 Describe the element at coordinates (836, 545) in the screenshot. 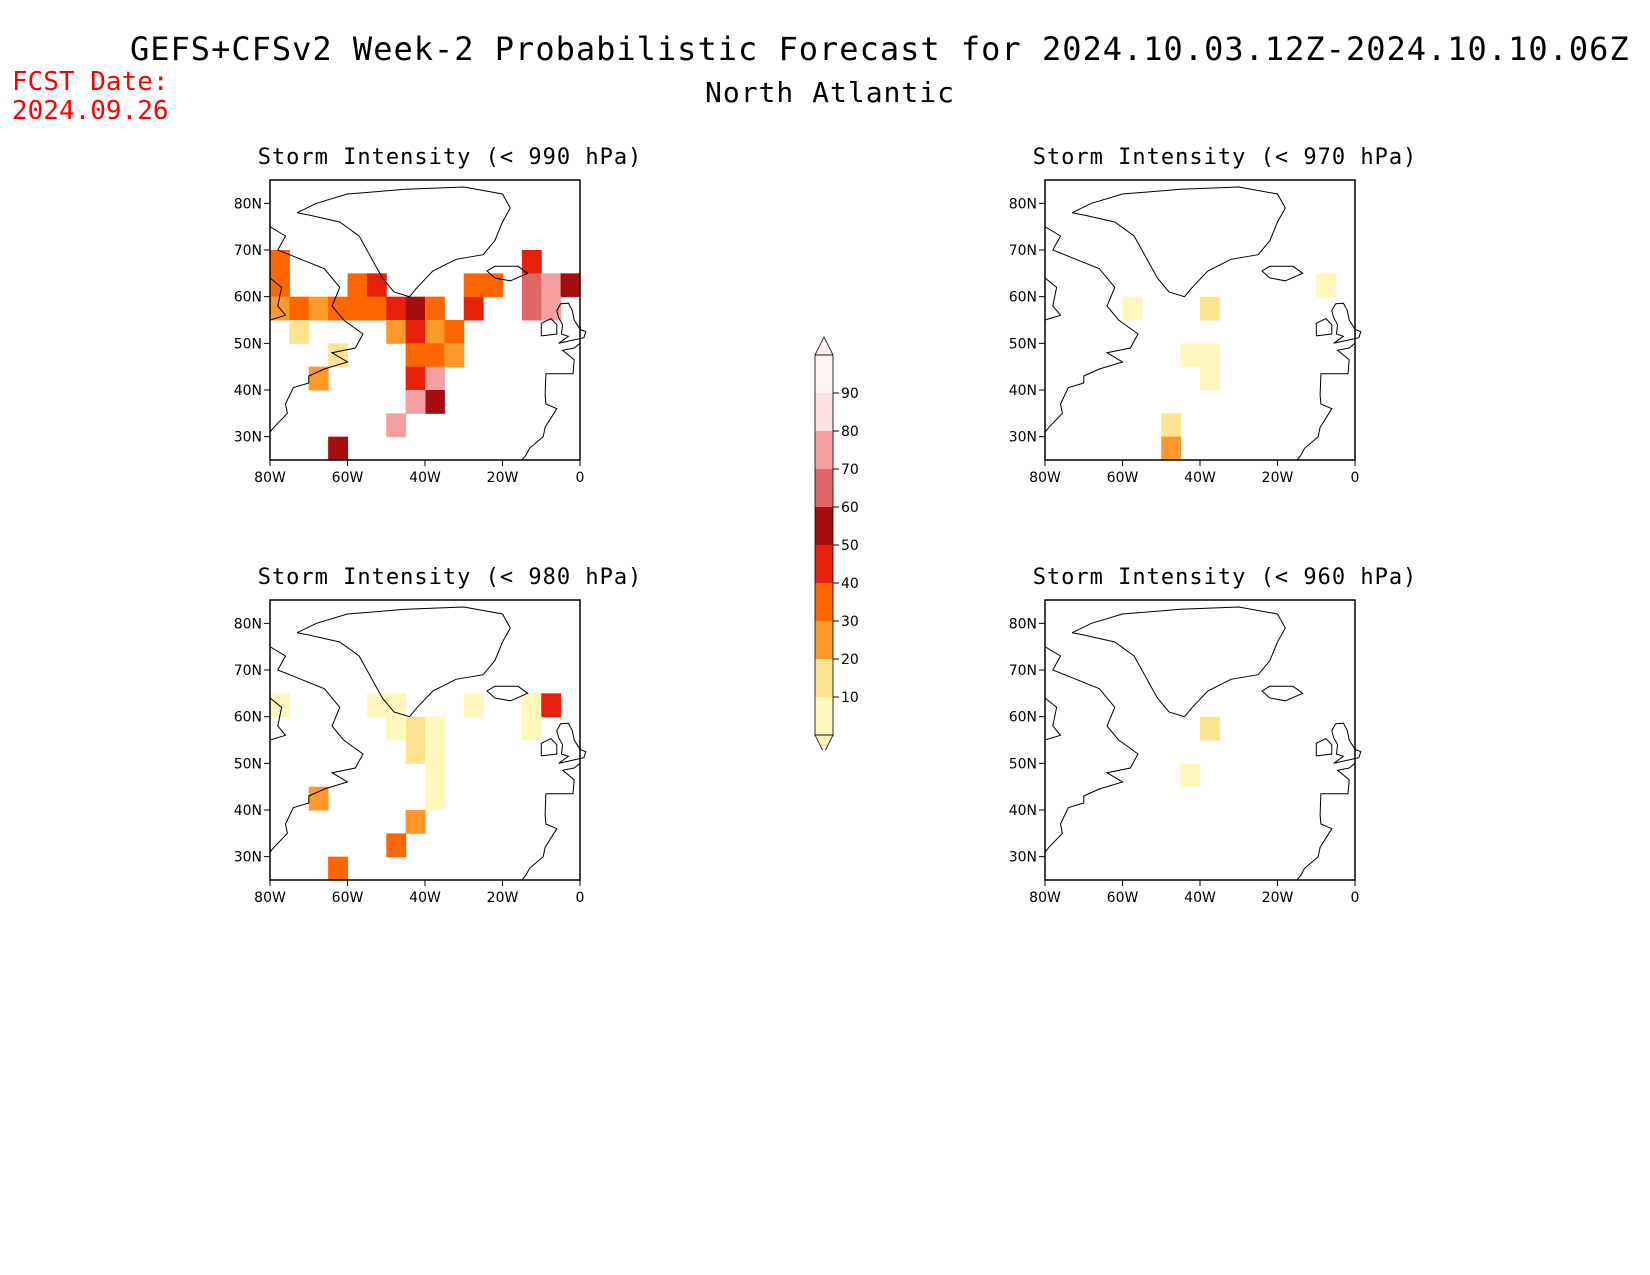

I see `colorbar-svg: 10 20 30 40 50 60 70 80 90` at that location.